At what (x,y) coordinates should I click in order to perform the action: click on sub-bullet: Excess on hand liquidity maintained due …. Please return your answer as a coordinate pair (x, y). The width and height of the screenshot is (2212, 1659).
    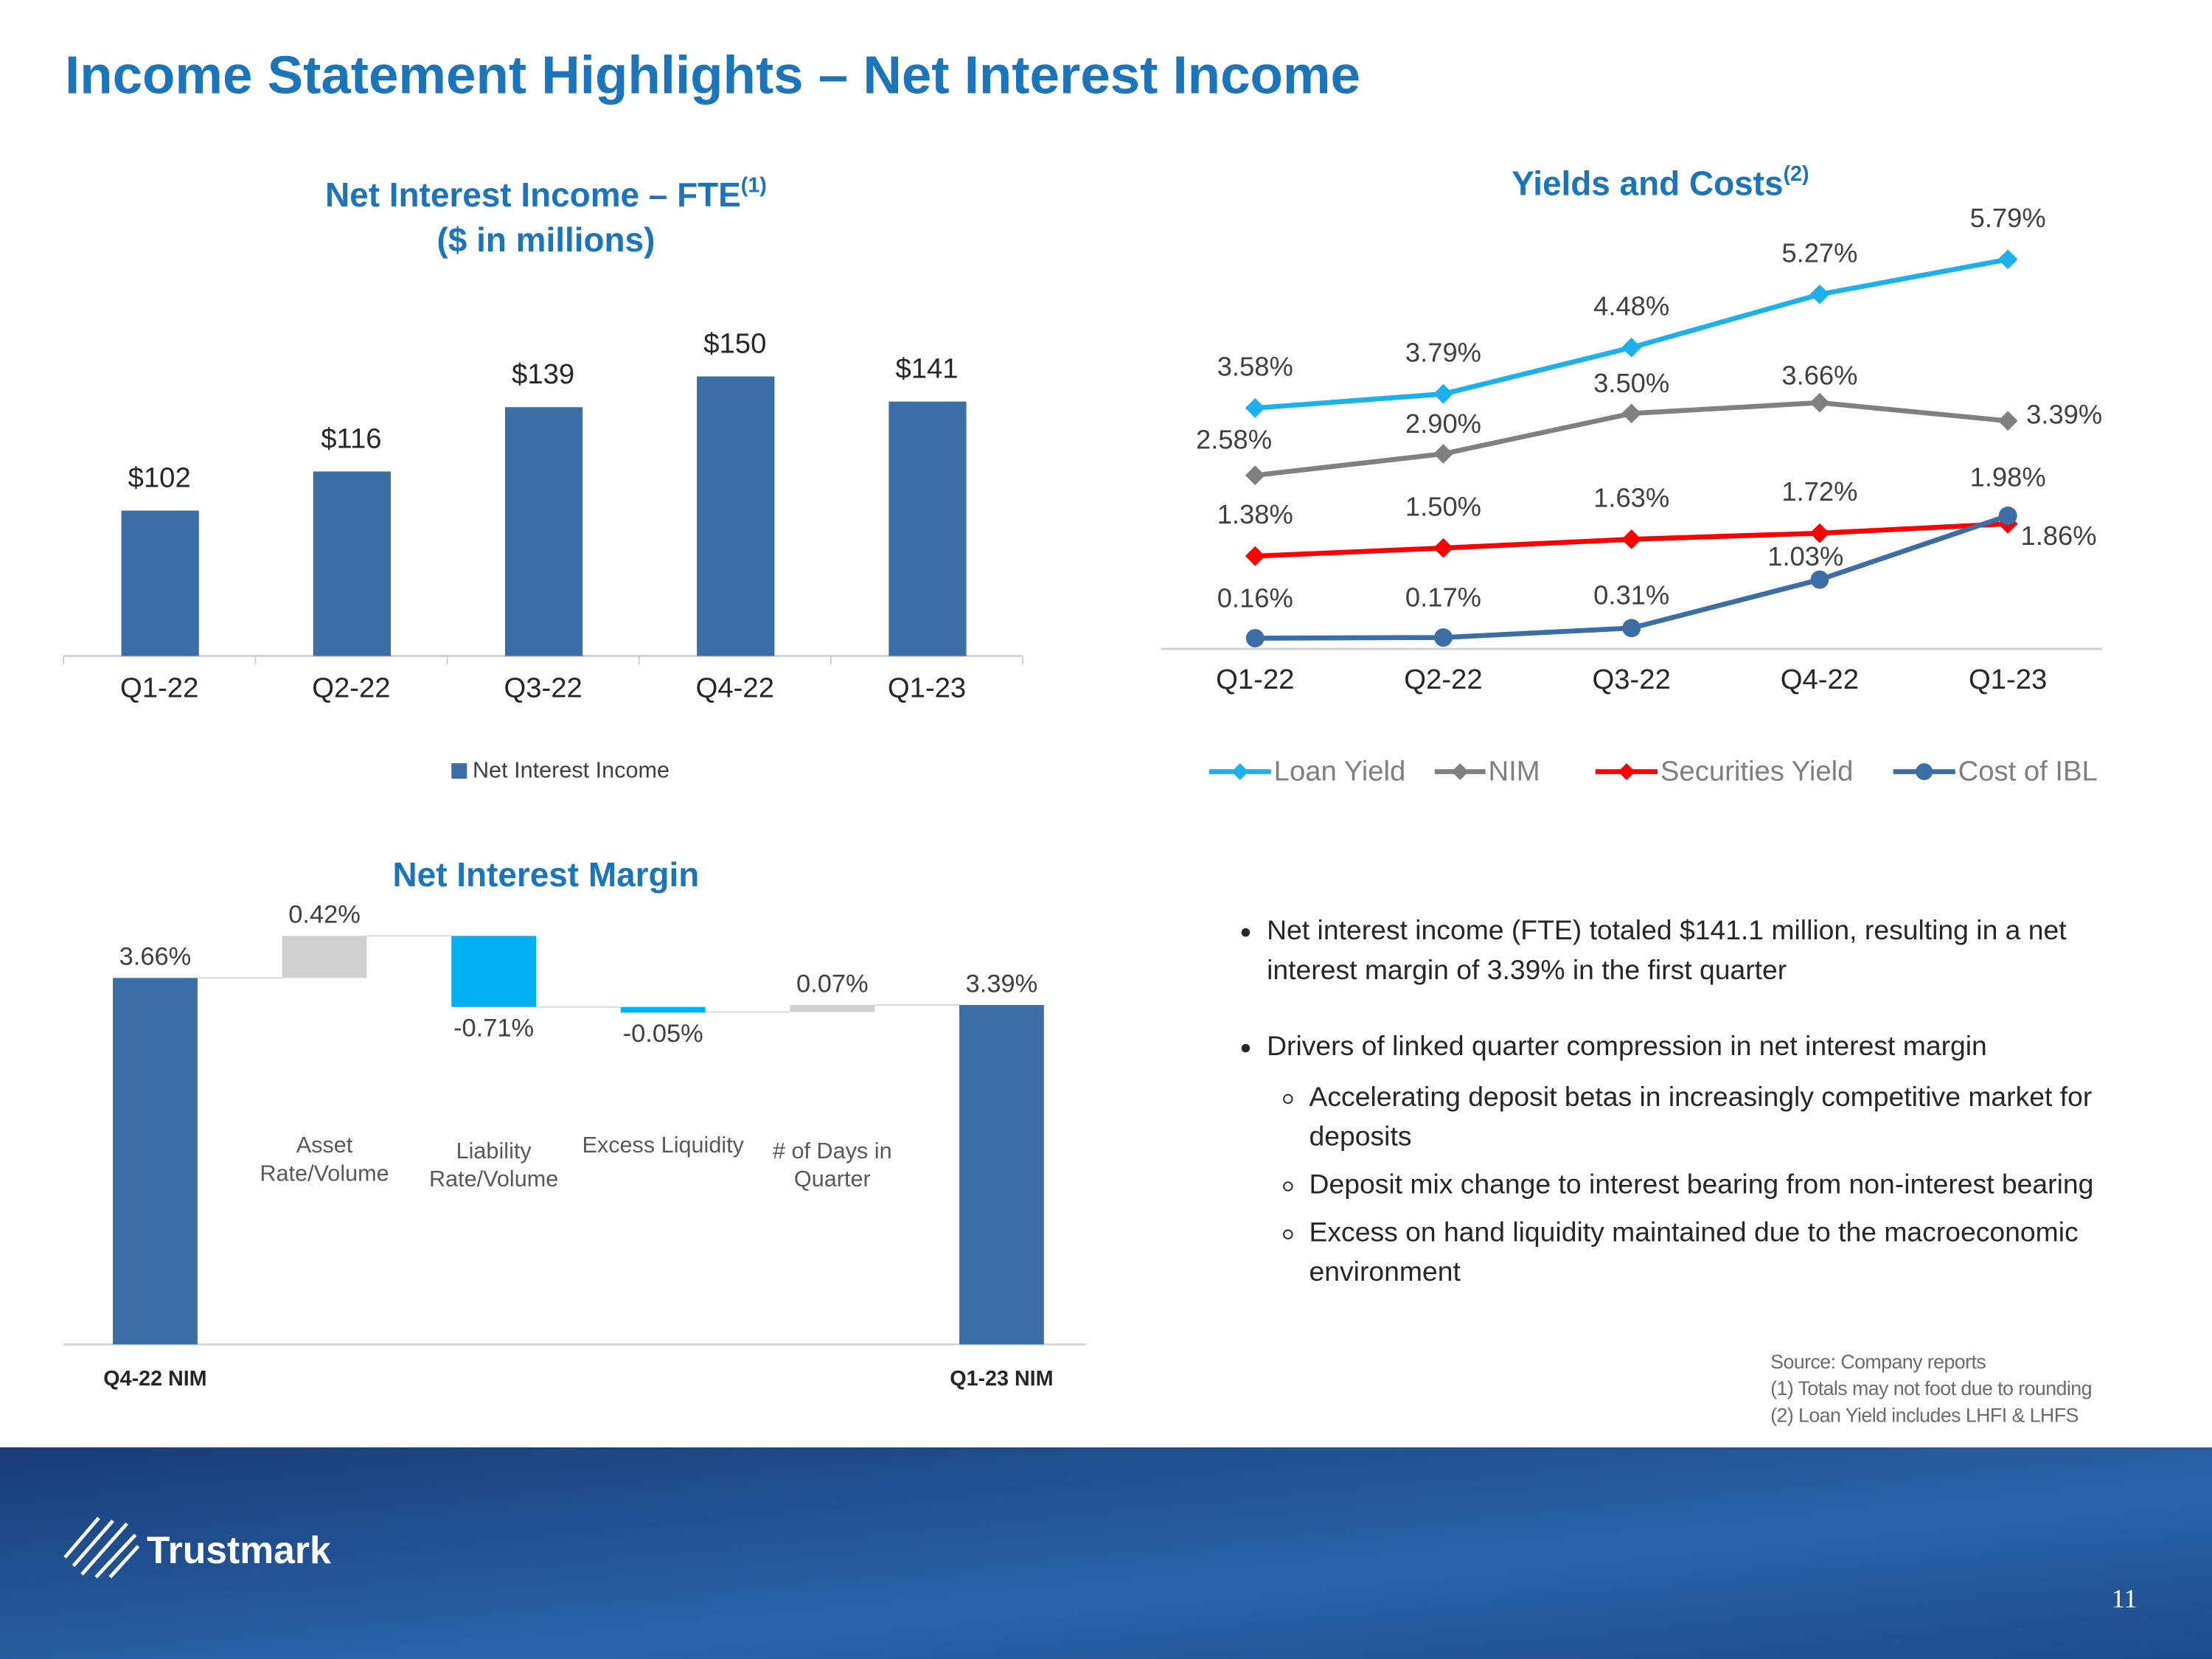
    Looking at the image, I should click on (1733, 1252).